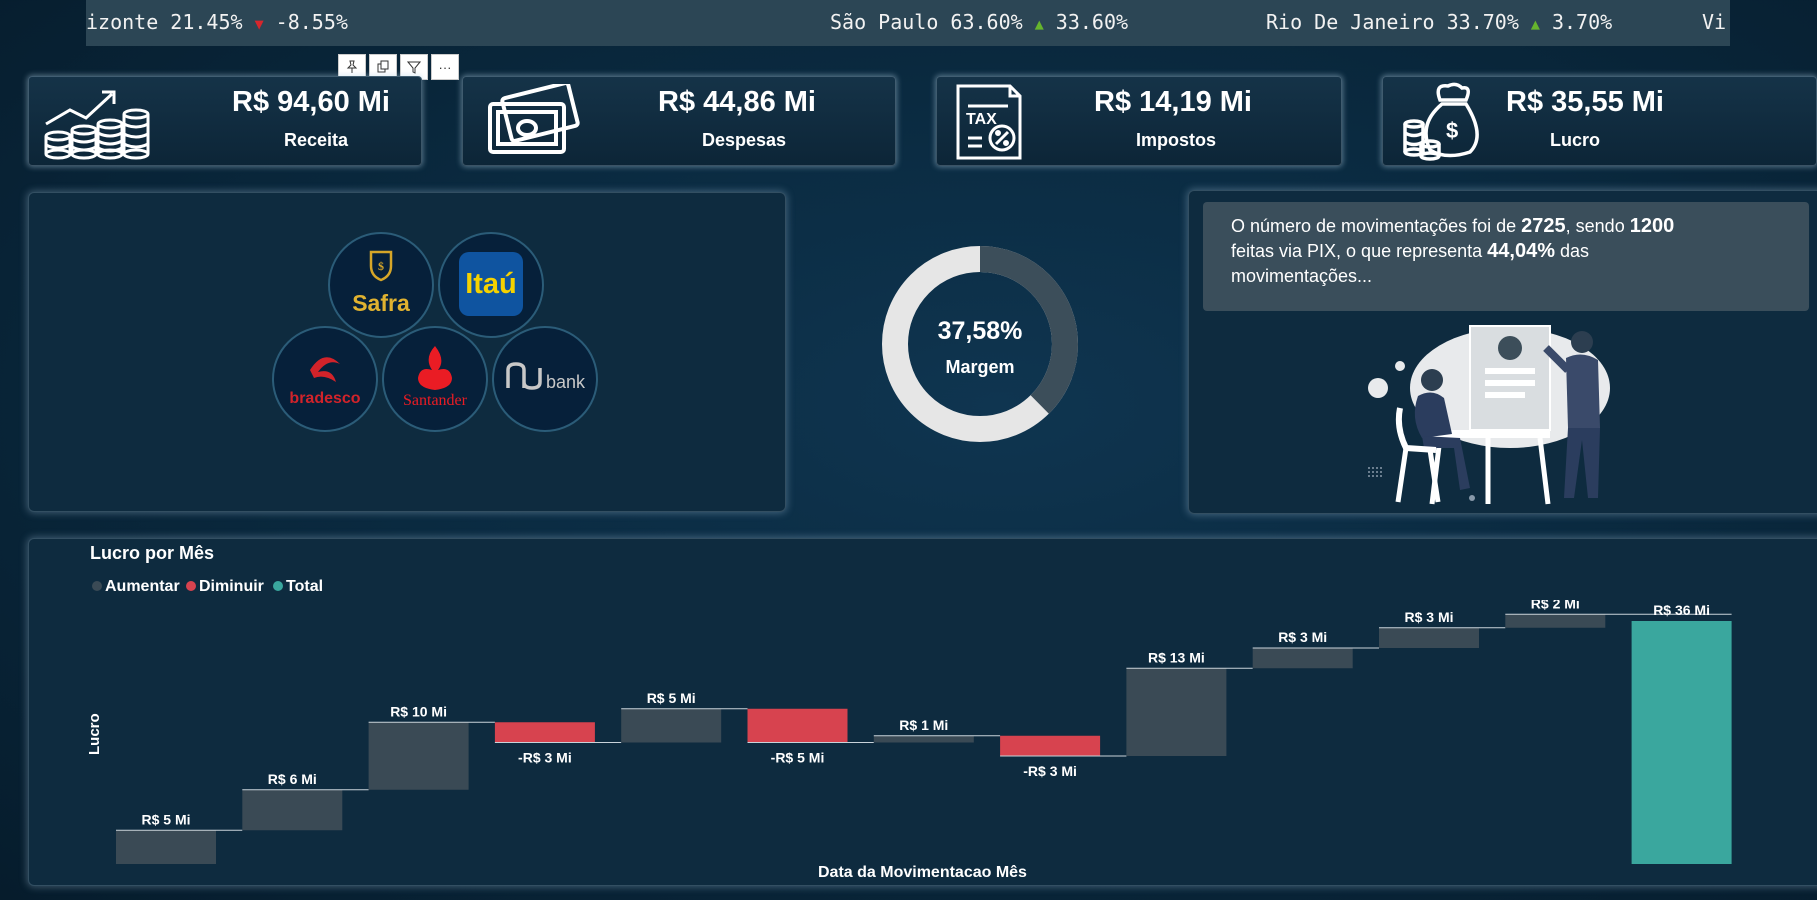 The width and height of the screenshot is (1817, 900). Describe the element at coordinates (418, 711) in the screenshot. I see `data-label: R$ 10 Mi` at that location.